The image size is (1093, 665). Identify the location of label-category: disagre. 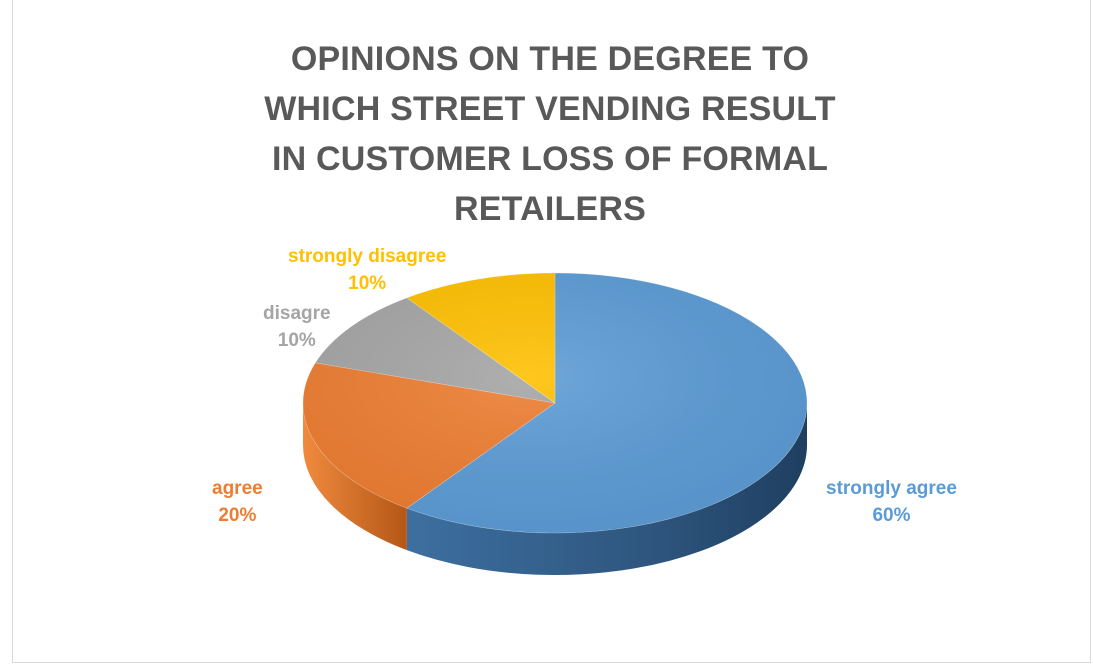
(297, 313).